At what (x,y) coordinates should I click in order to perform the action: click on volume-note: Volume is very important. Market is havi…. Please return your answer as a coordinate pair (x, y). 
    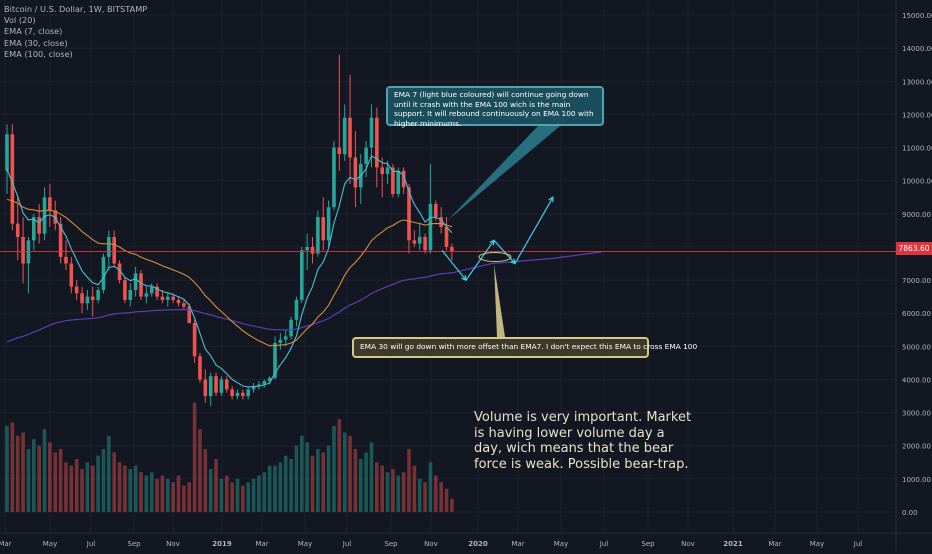
    Looking at the image, I should click on (583, 441).